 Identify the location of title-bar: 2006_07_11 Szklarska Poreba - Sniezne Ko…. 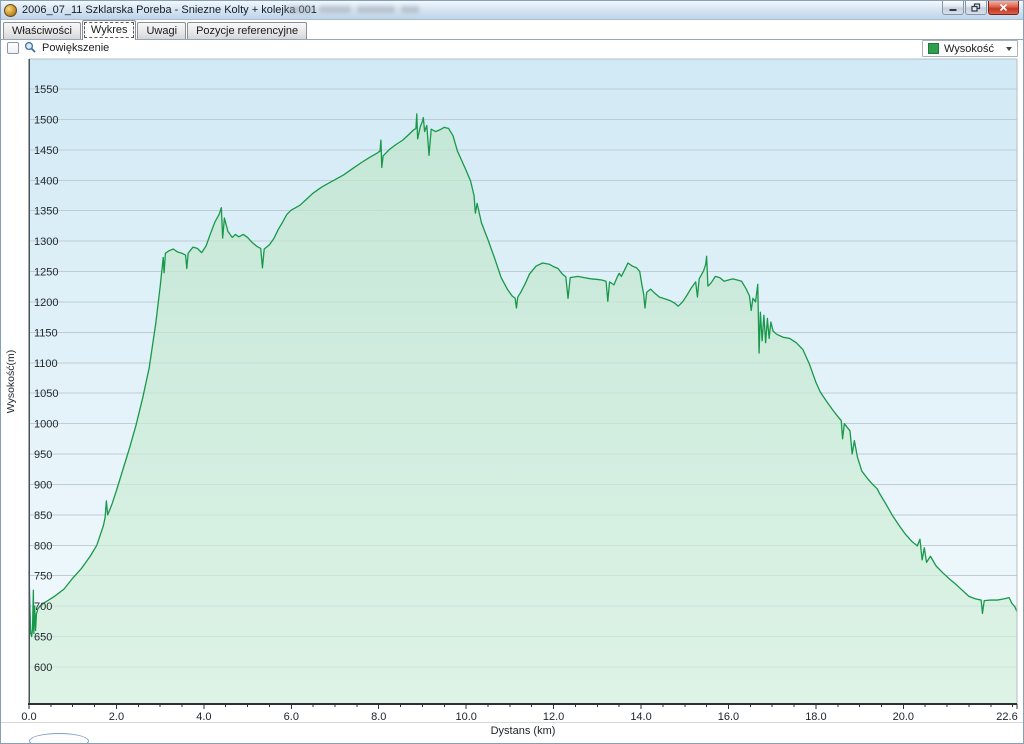
(512, 10).